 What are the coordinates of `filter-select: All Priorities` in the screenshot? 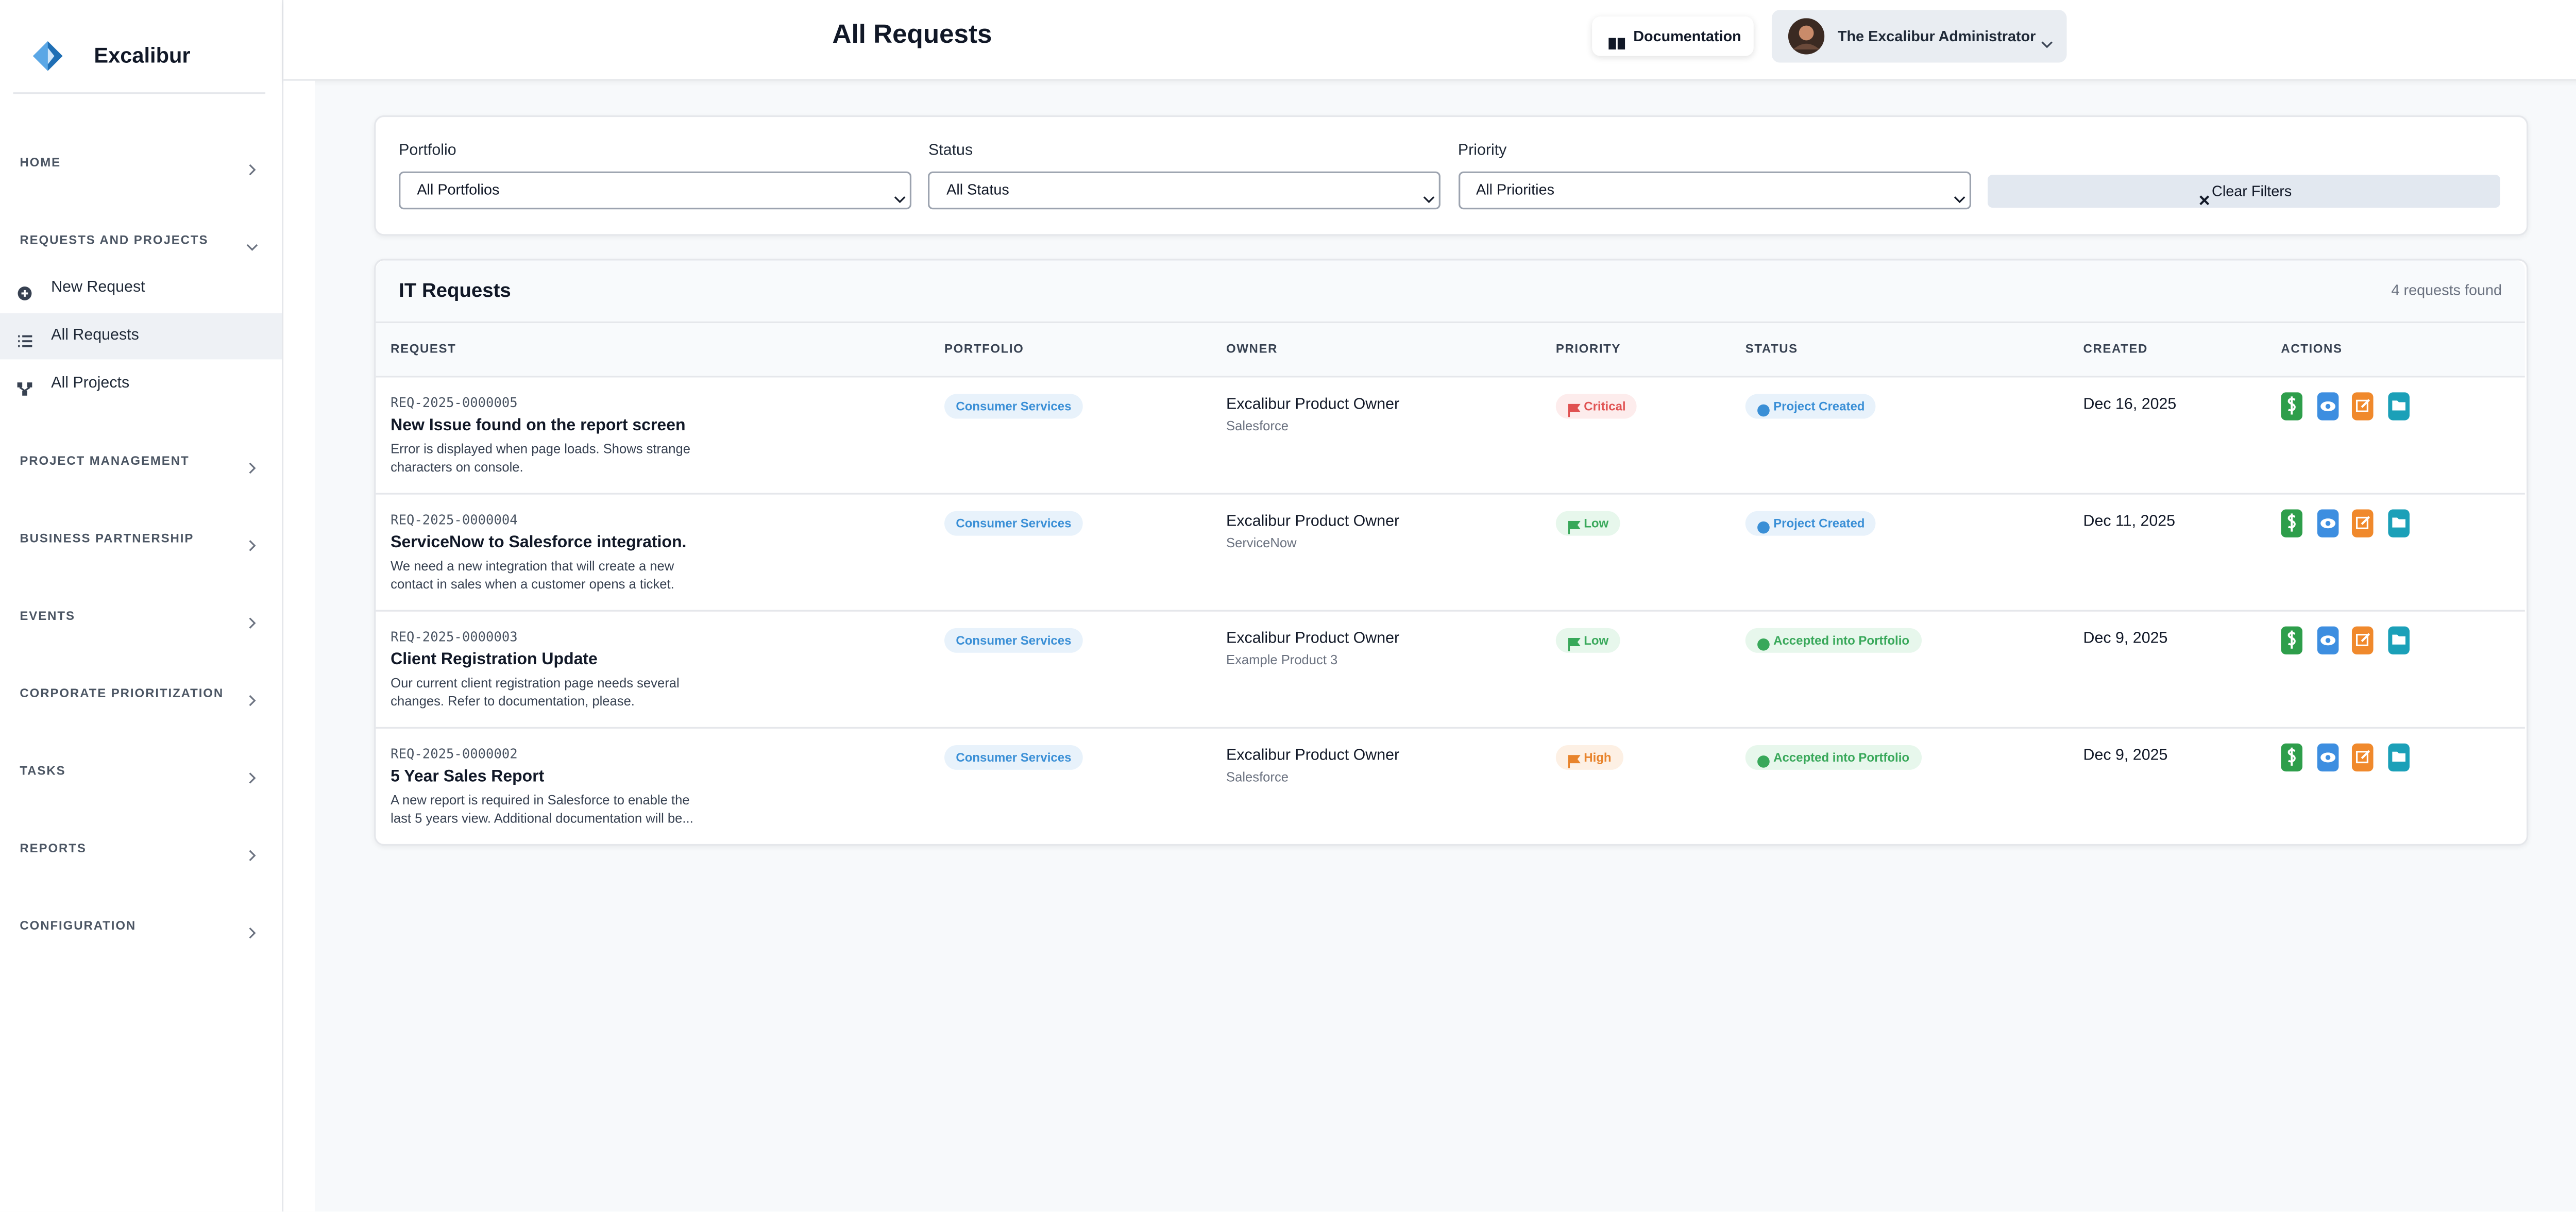 It's located at (1714, 190).